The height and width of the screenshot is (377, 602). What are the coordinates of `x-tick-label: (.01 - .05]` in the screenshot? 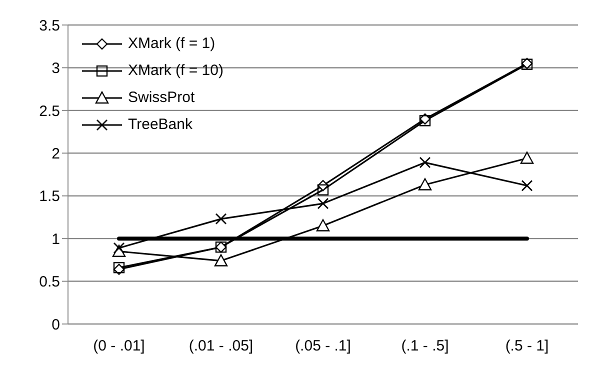 It's located at (221, 346).